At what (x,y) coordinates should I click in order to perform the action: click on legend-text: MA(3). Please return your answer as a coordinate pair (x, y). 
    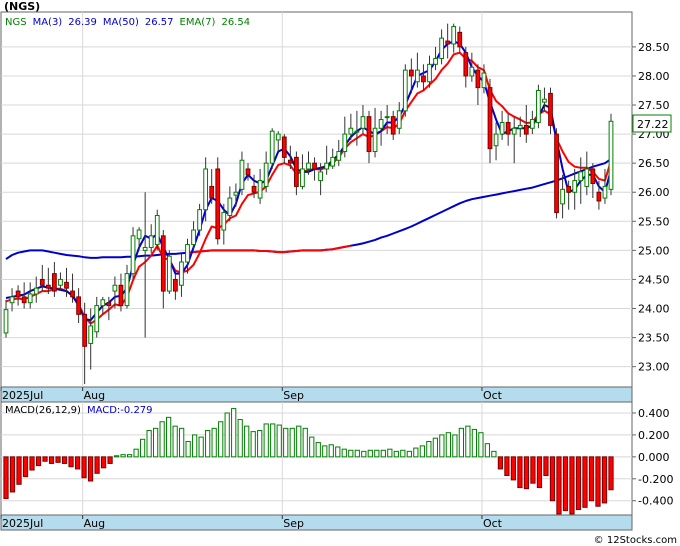
    Looking at the image, I should click on (48, 22).